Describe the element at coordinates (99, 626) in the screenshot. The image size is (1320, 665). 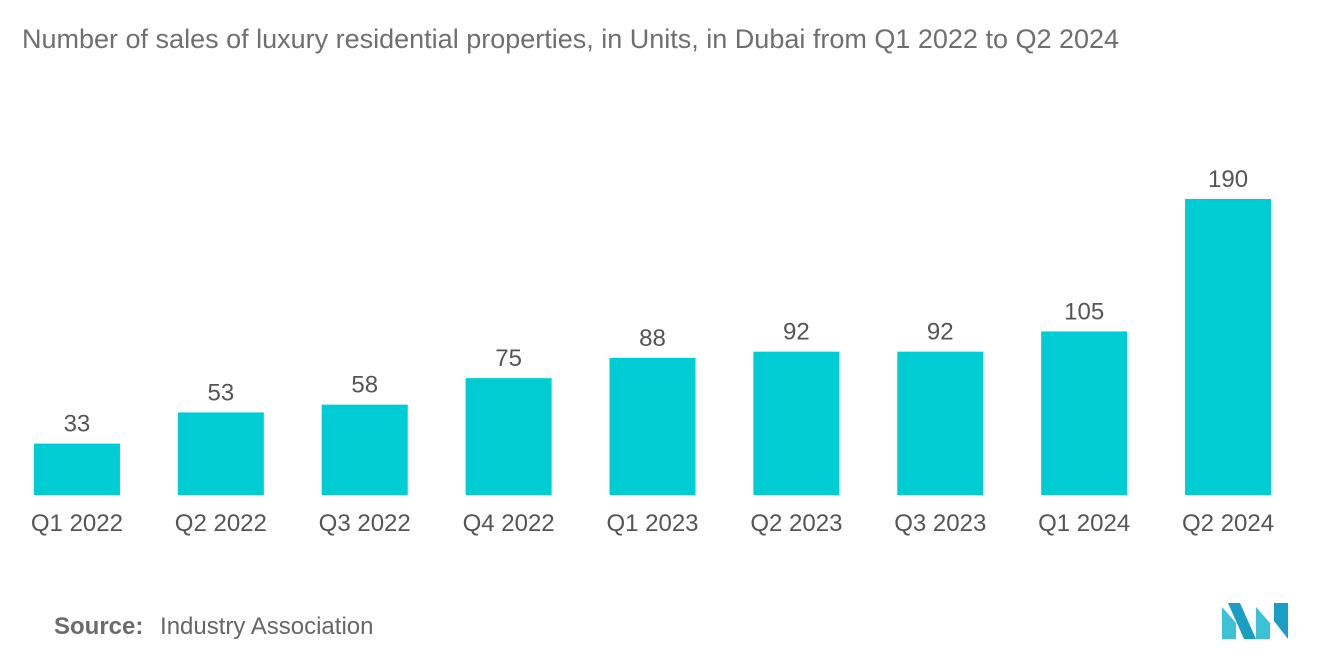
I see `source-key: Source:` at that location.